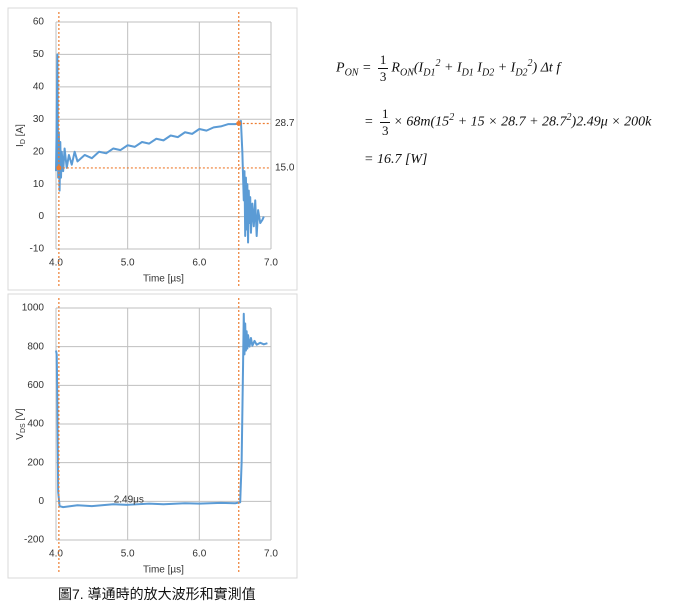 Image resolution: width=687 pixels, height=610 pixels. Describe the element at coordinates (33, 308) in the screenshot. I see `y-tick-label: 1000` at that location.